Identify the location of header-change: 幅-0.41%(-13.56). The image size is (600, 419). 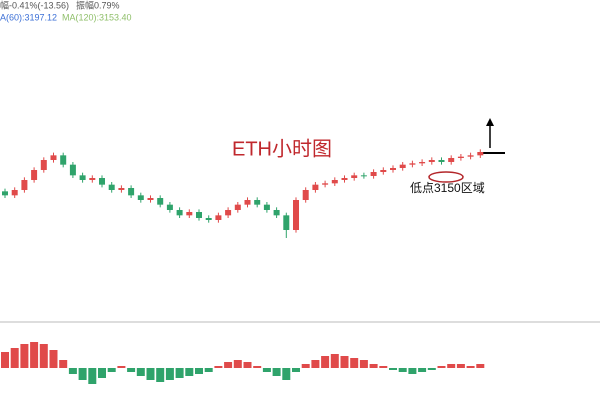
(34, 5).